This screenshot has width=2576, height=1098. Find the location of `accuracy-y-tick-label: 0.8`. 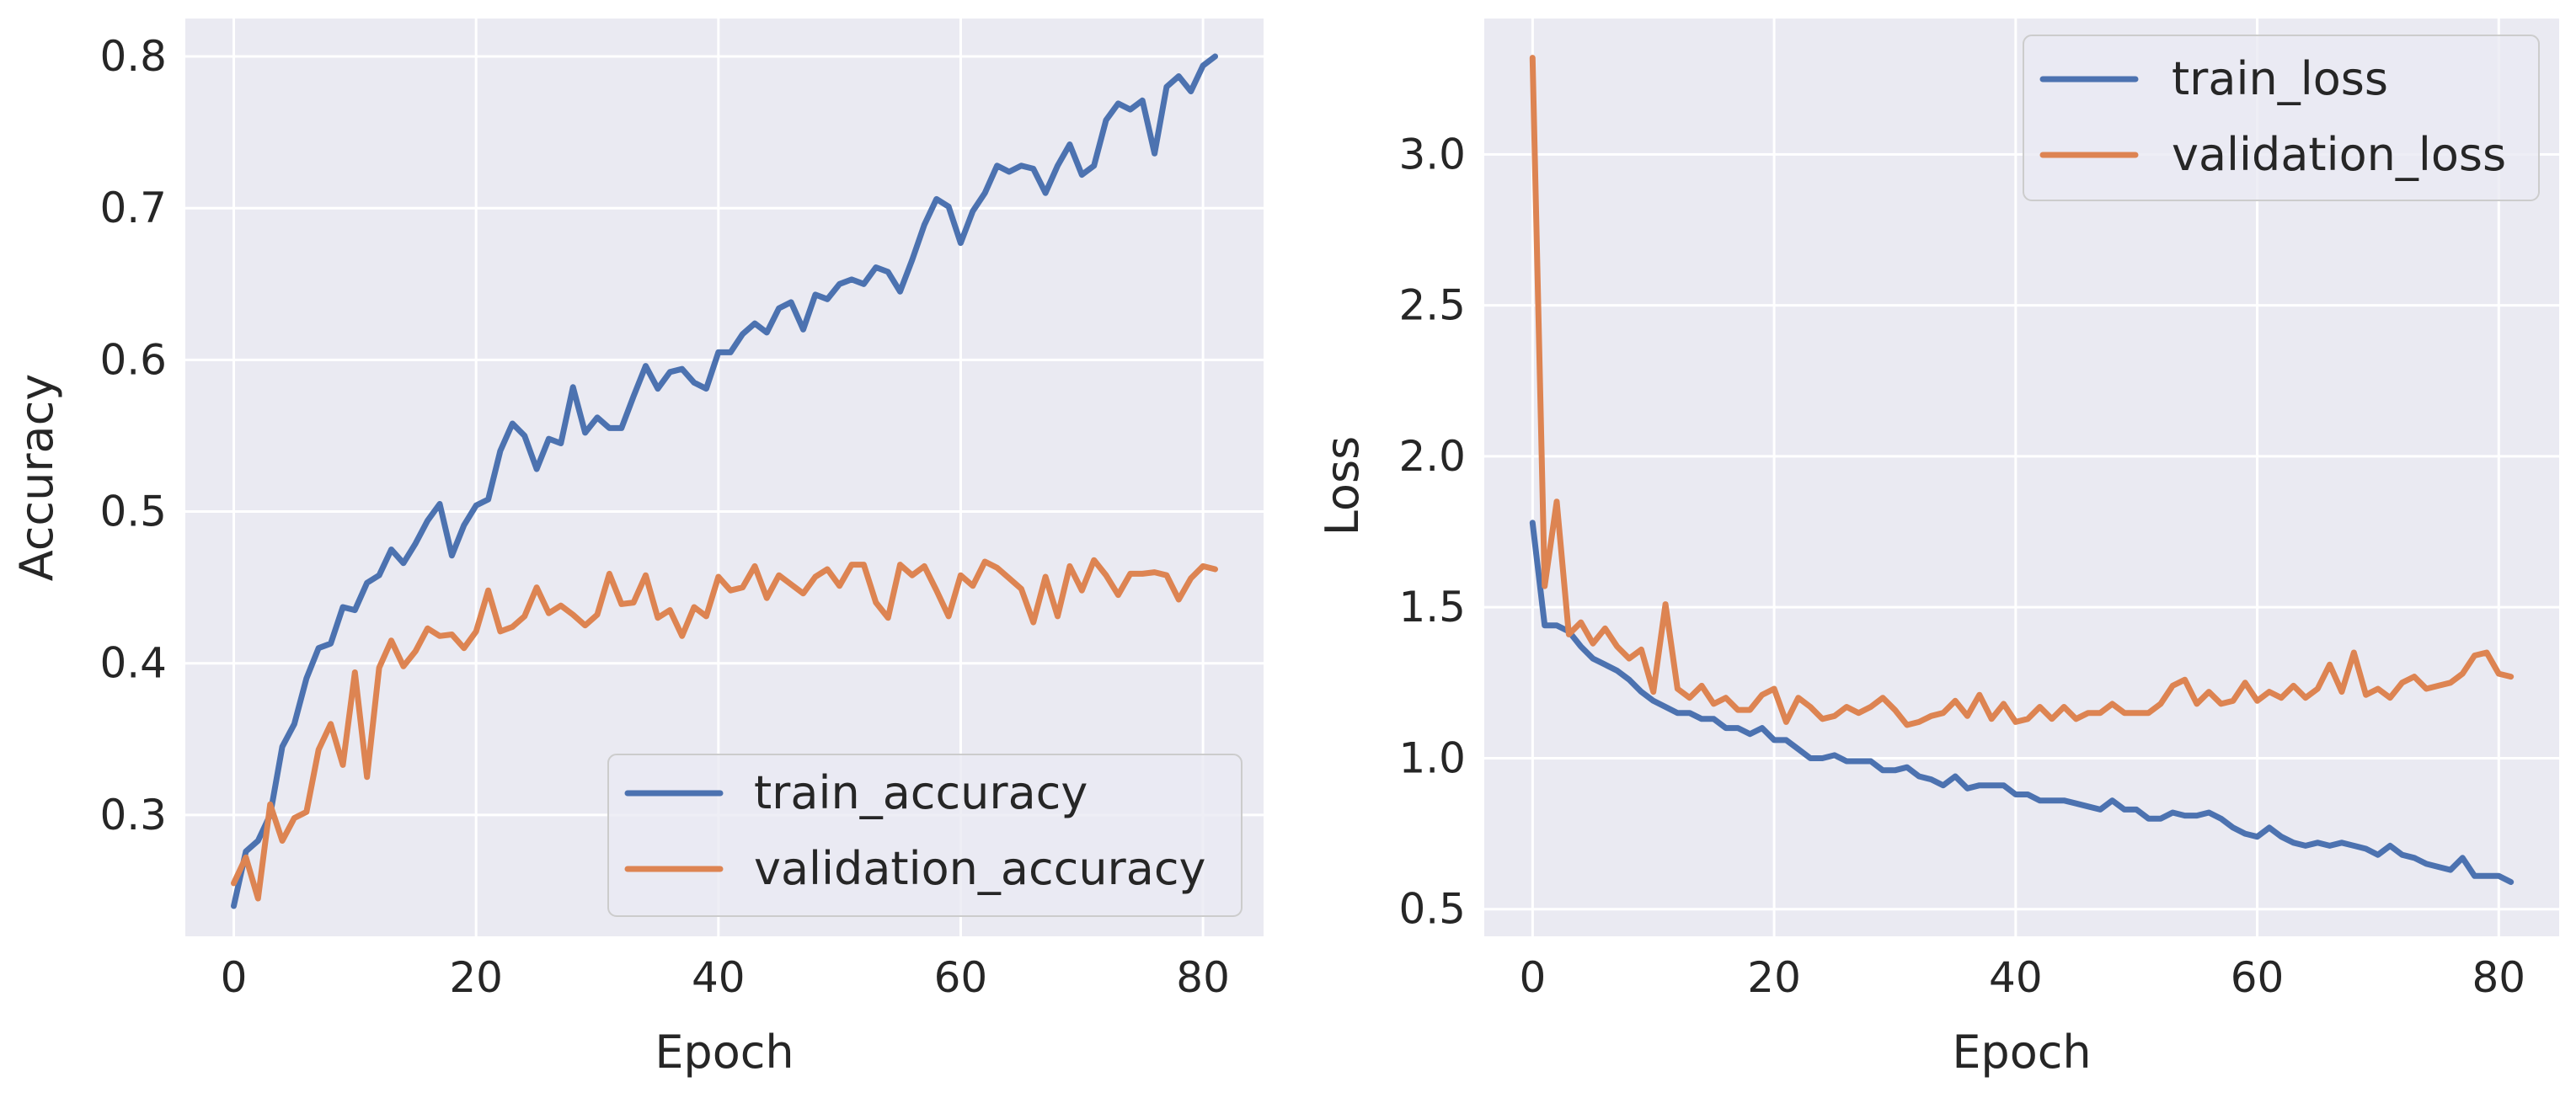

accuracy-y-tick-label: 0.8 is located at coordinates (133, 56).